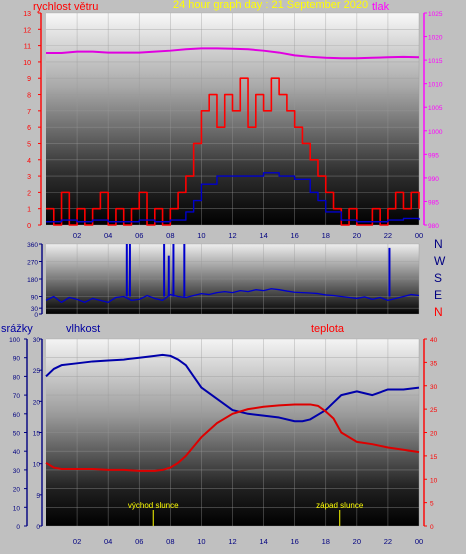  Describe the element at coordinates (14, 340) in the screenshot. I see `rain-axis-tick-label: 100` at that location.